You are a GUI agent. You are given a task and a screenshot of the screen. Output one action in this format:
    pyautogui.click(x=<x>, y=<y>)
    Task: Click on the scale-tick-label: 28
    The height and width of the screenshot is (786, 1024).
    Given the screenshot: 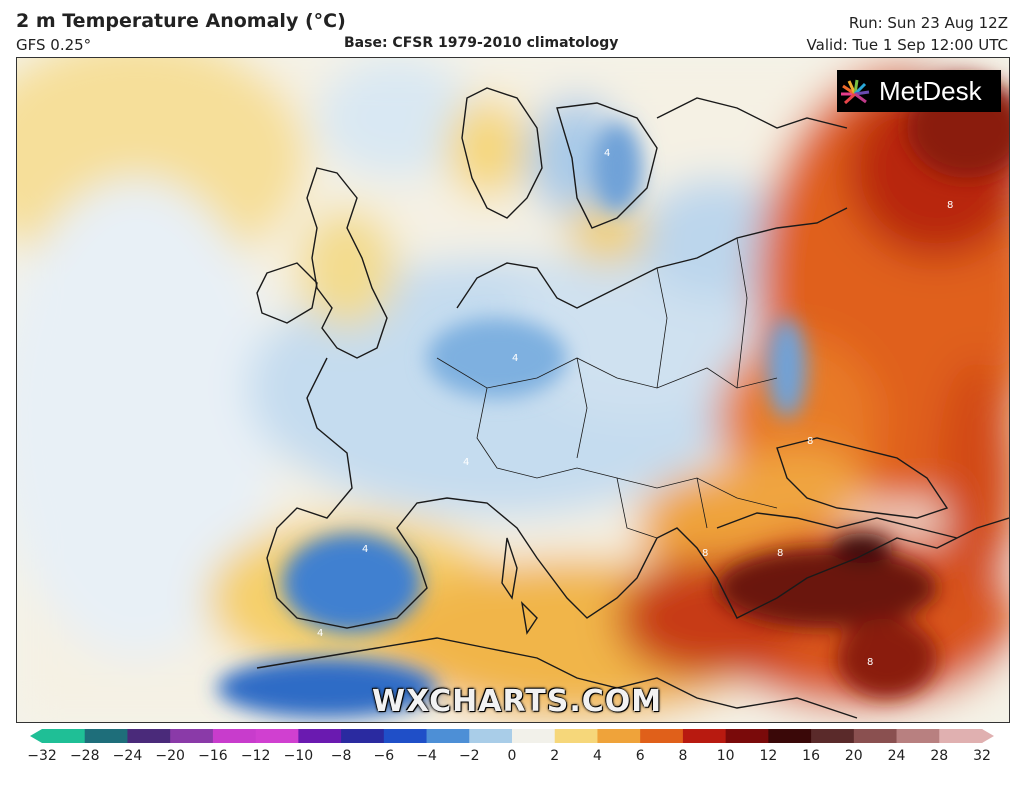 What is the action you would take?
    pyautogui.click(x=939, y=756)
    